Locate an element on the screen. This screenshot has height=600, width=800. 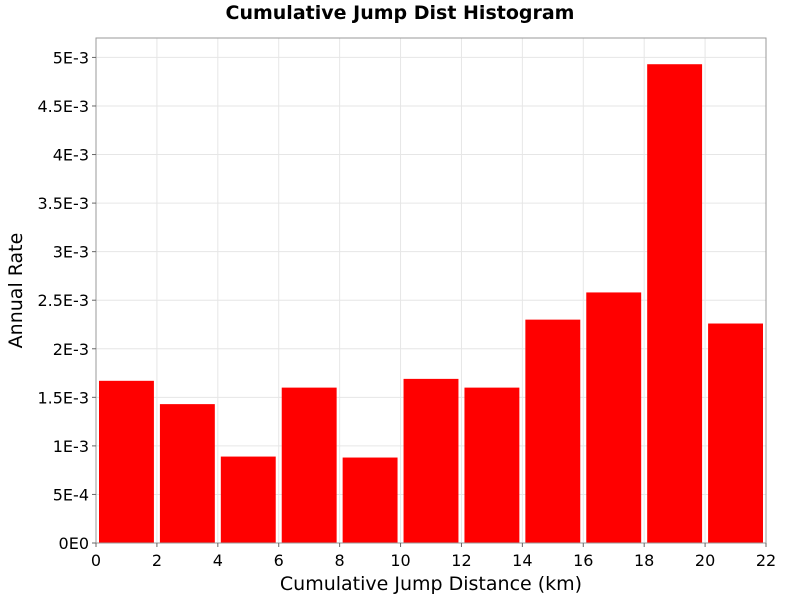
x-tick-label: 16 is located at coordinates (583, 560).